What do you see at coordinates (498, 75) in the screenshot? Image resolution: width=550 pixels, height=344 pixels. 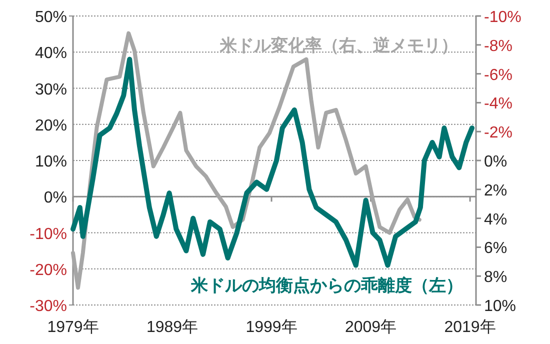 I see `y2-tick-label: -6%` at bounding box center [498, 75].